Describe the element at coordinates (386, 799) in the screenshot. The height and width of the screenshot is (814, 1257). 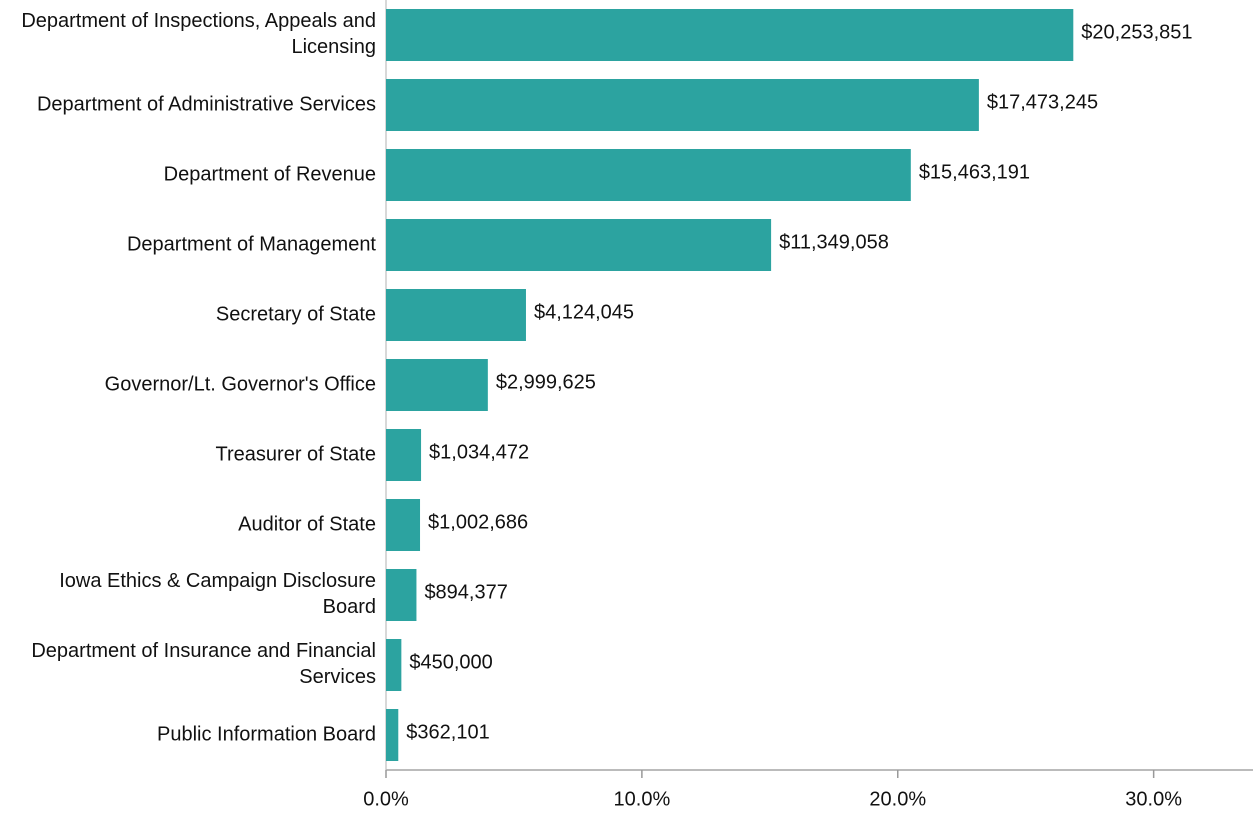
I see `x-tick-label: 0.0%` at that location.